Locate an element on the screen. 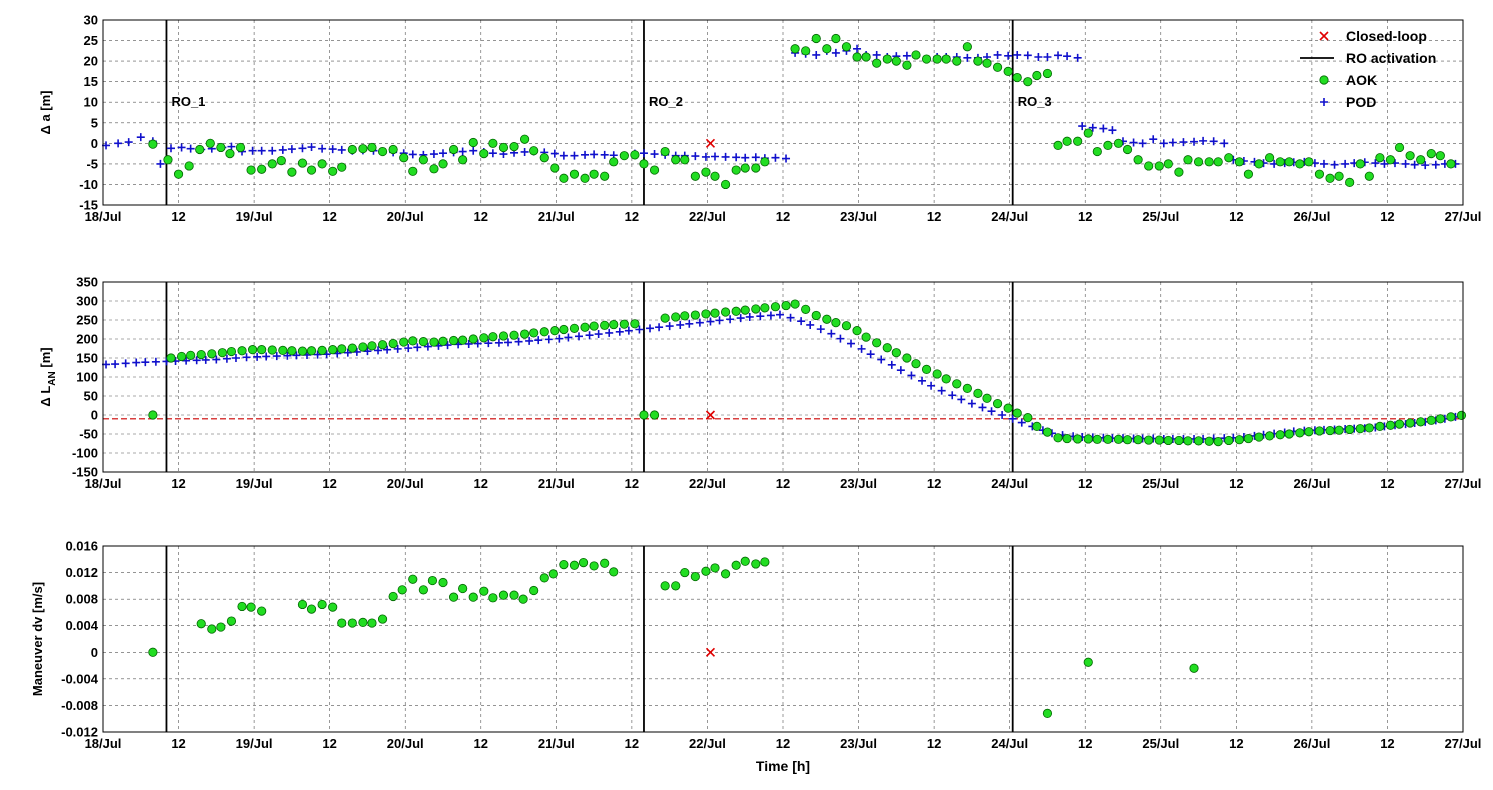 The width and height of the screenshot is (1493, 790). y-axis-label-delta-a: Δ a [m] is located at coordinates (45, 112).